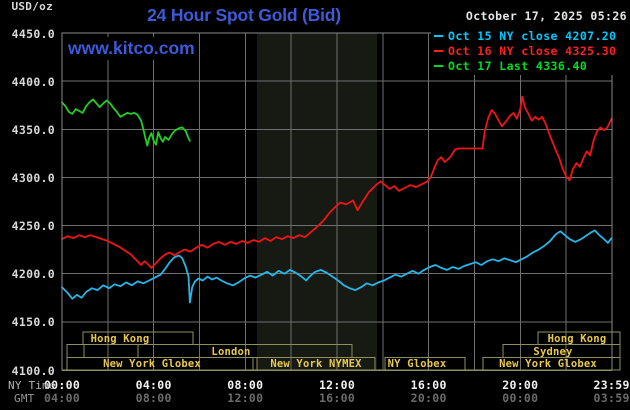 The width and height of the screenshot is (630, 410). I want to click on y-tick-label: 4350.0, so click(33, 129).